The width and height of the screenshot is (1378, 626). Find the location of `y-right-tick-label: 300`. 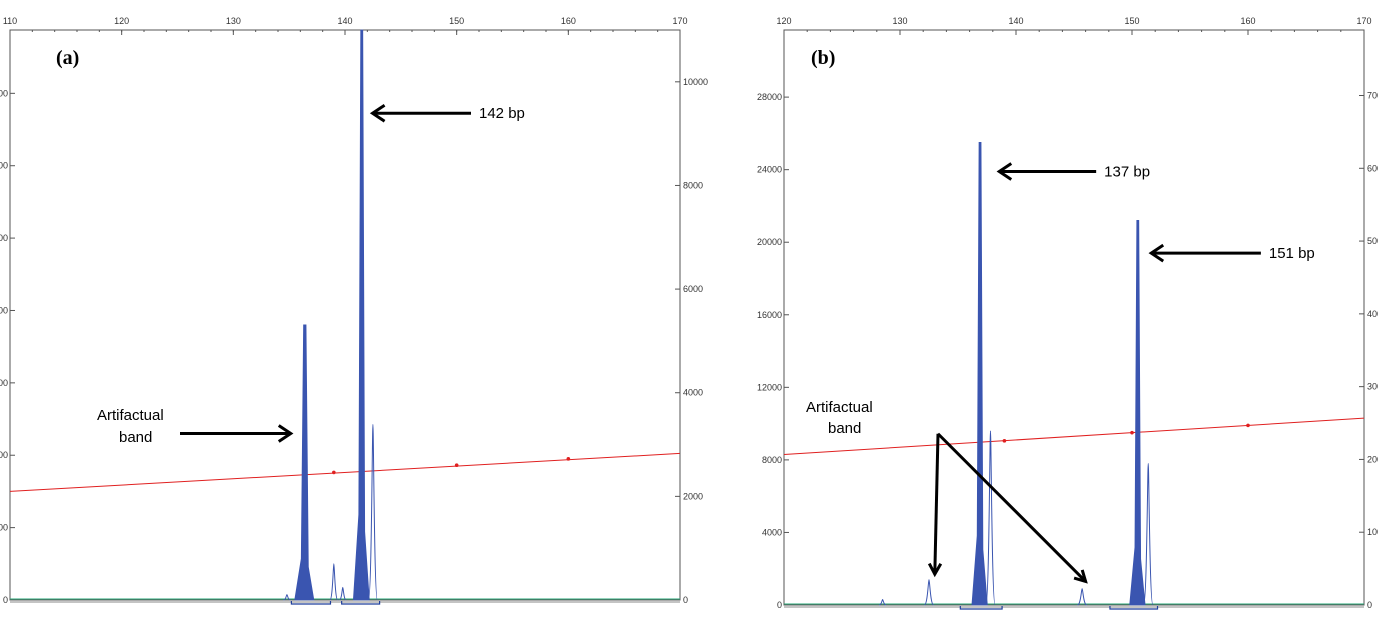

y-right-tick-label: 300 is located at coordinates (1372, 387).